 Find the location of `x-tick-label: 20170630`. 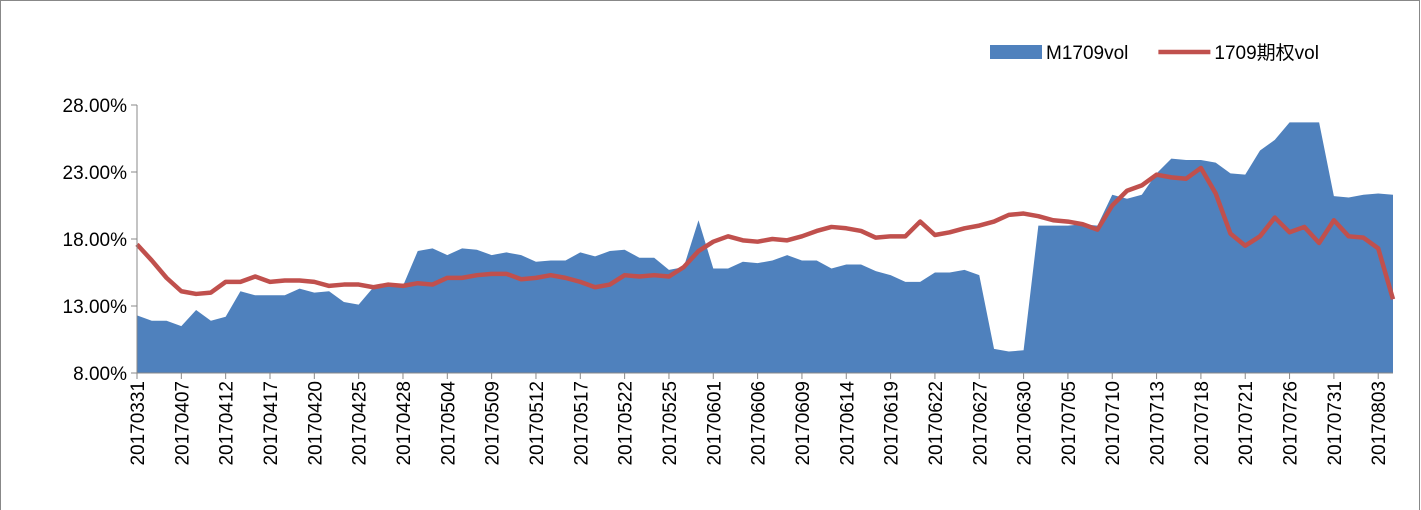

x-tick-label: 20170630 is located at coordinates (1025, 423).